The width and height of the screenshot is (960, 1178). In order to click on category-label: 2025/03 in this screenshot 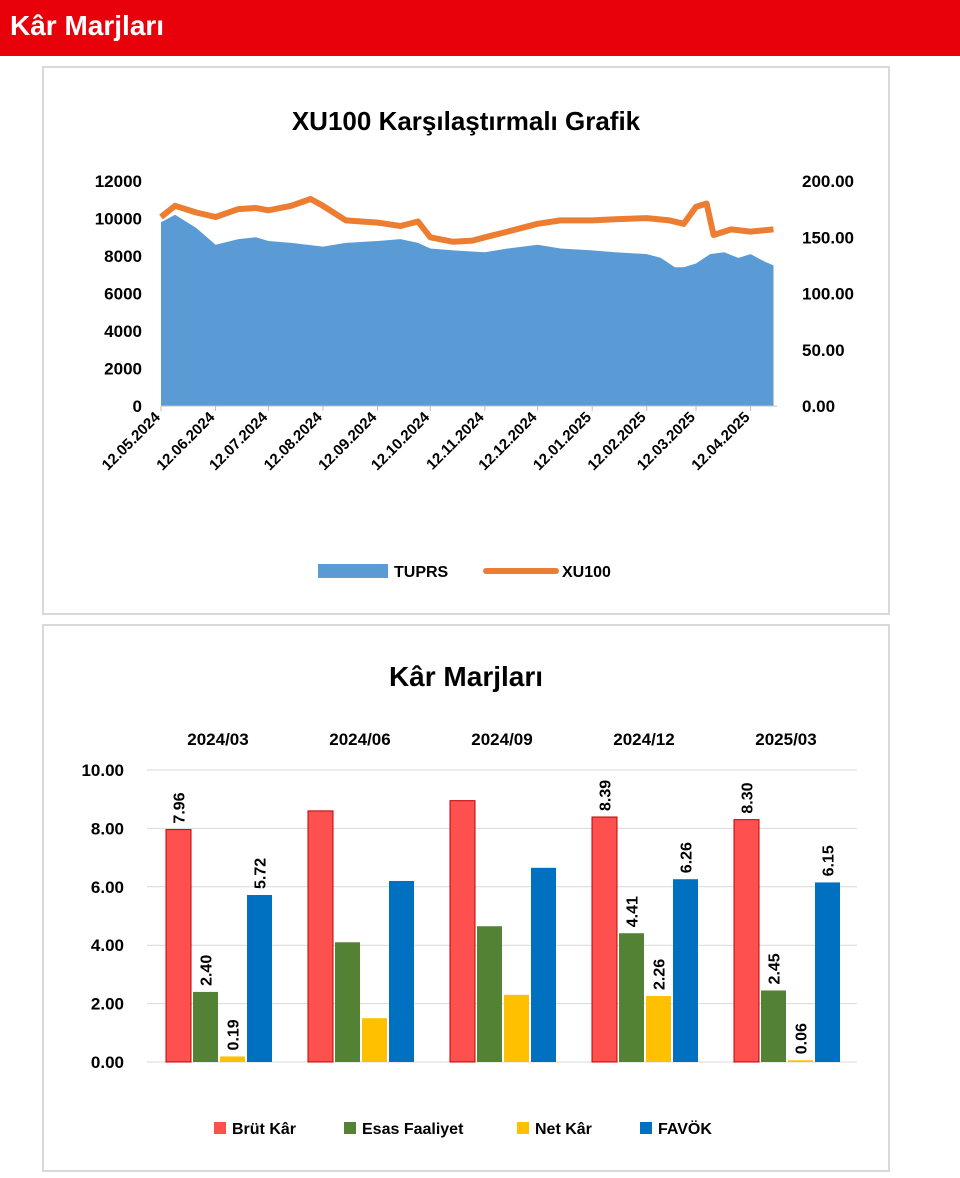, I will do `click(785, 739)`.